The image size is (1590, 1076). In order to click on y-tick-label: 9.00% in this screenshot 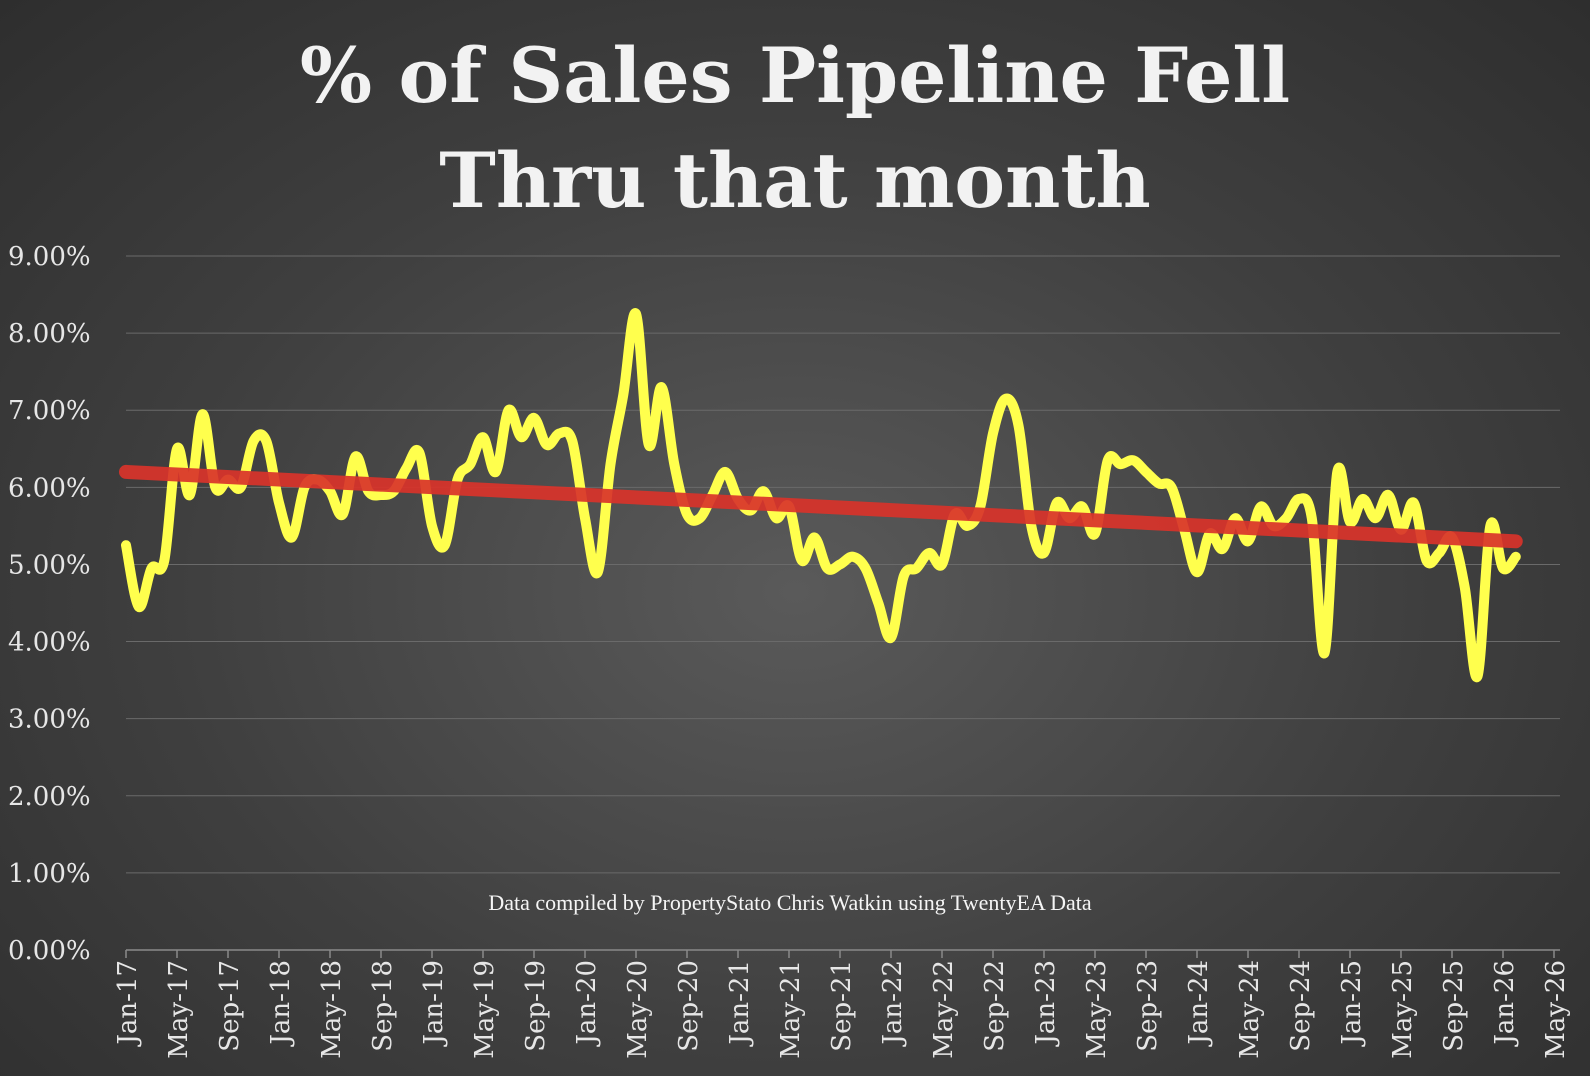, I will do `click(49, 257)`.